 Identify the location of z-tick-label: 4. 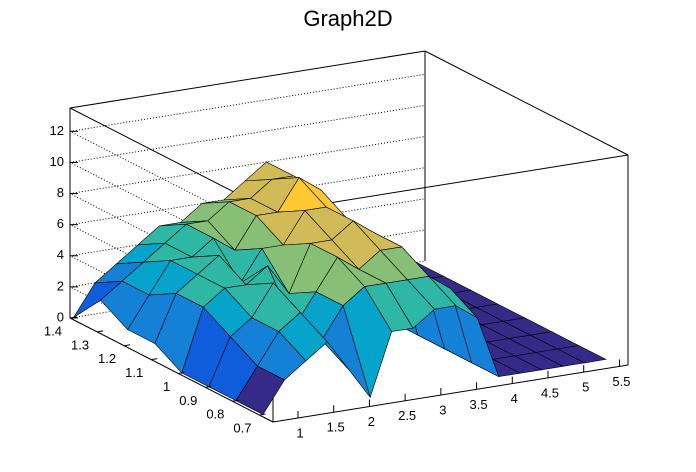
(60, 254).